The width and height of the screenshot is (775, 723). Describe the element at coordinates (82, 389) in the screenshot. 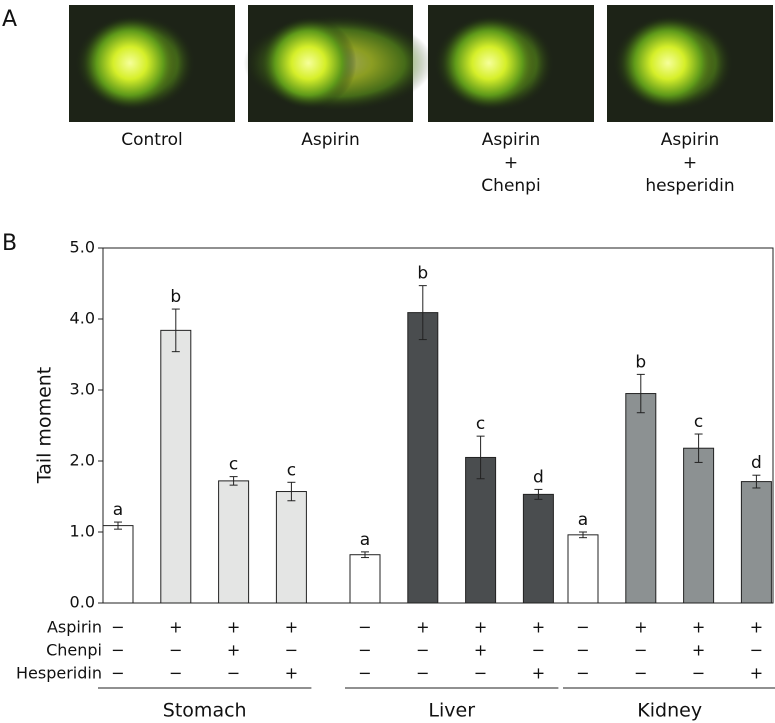

I see `y-tick-label: 3.0` at that location.